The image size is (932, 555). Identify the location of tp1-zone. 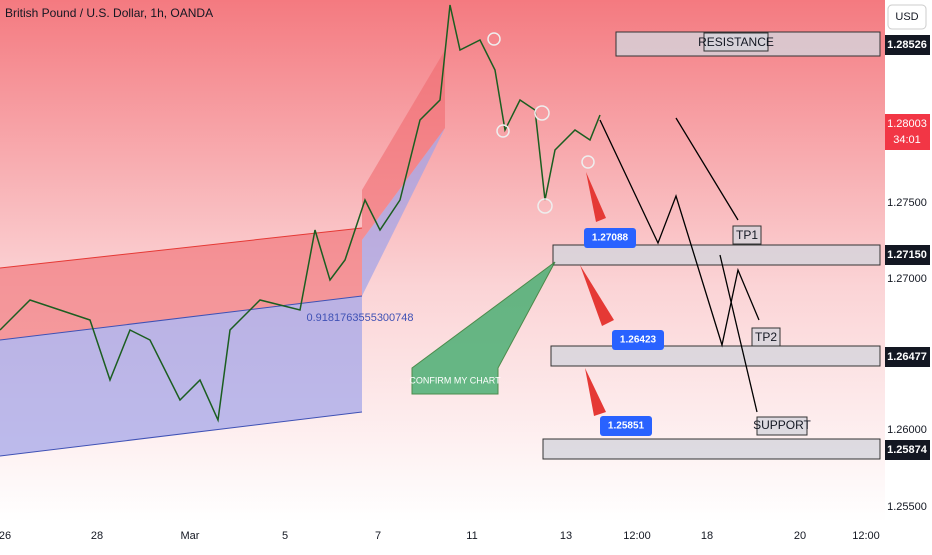
(716, 255).